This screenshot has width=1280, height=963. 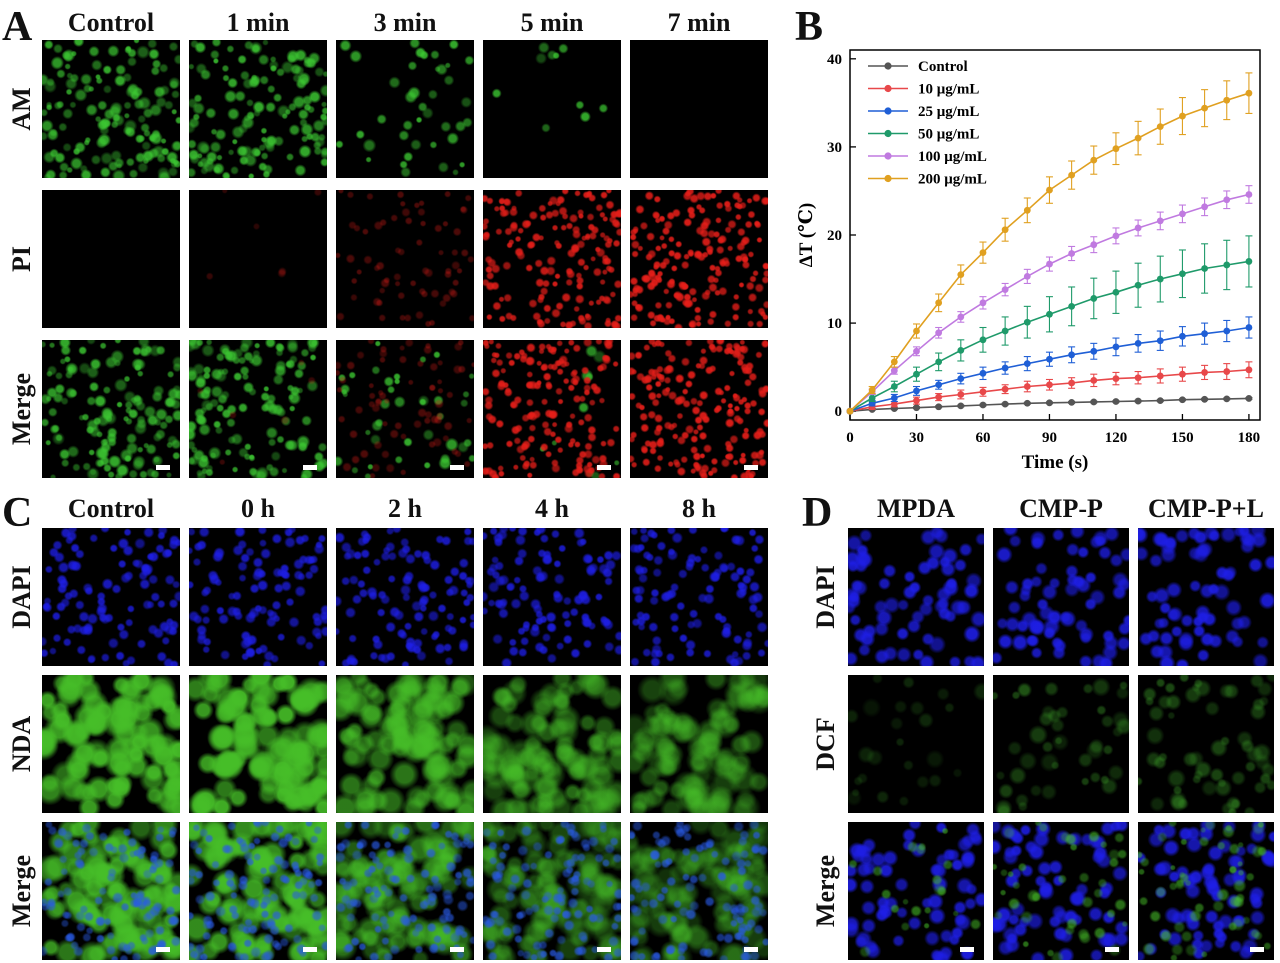 What do you see at coordinates (839, 412) in the screenshot?
I see `y-tick-label: 0` at bounding box center [839, 412].